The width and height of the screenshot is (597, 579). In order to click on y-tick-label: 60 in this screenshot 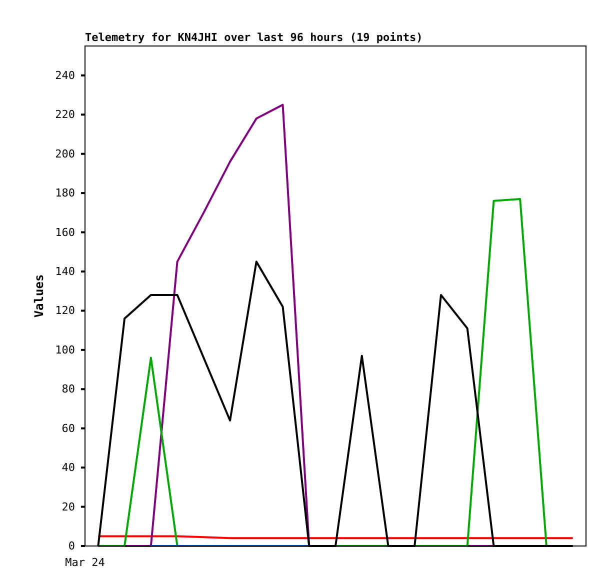, I will do `click(68, 428)`.